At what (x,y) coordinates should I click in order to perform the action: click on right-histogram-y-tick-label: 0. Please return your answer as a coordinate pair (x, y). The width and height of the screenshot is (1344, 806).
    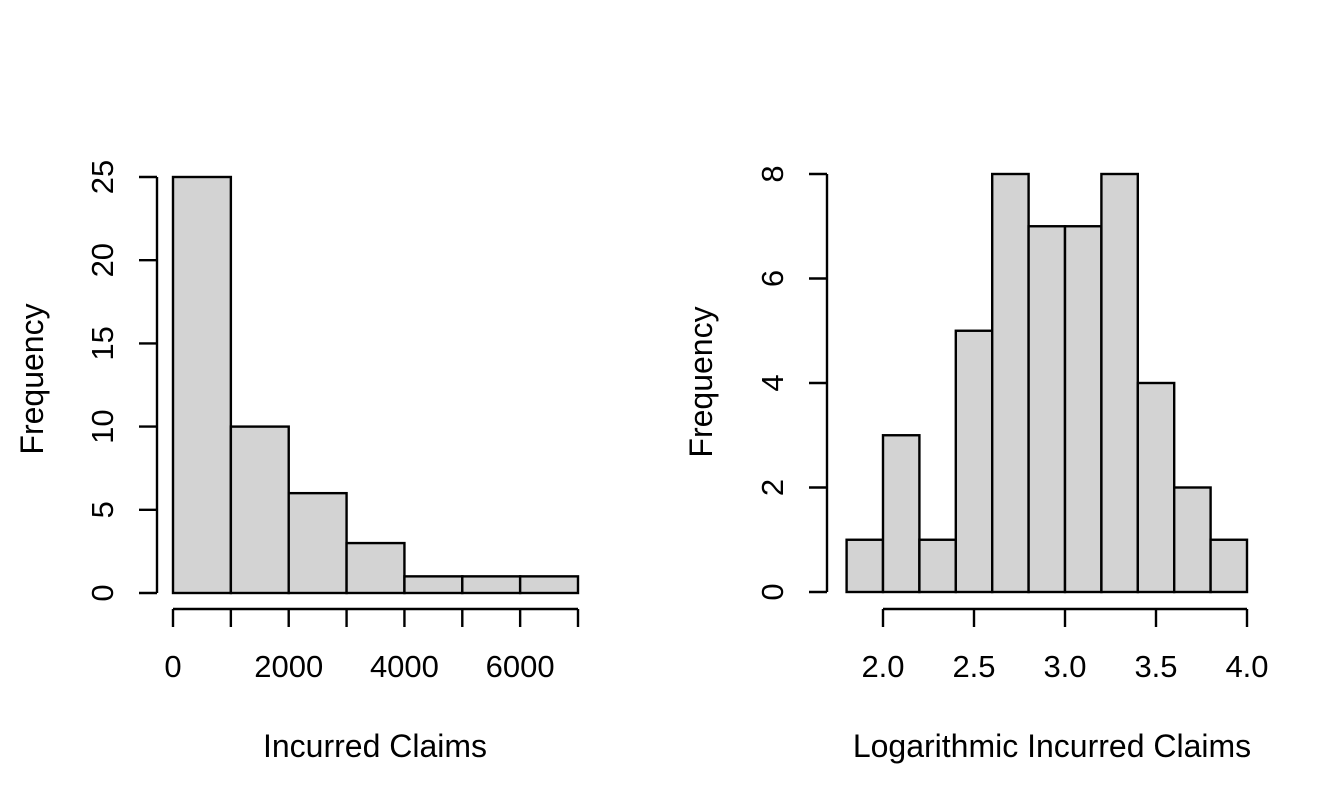
    Looking at the image, I should click on (772, 591).